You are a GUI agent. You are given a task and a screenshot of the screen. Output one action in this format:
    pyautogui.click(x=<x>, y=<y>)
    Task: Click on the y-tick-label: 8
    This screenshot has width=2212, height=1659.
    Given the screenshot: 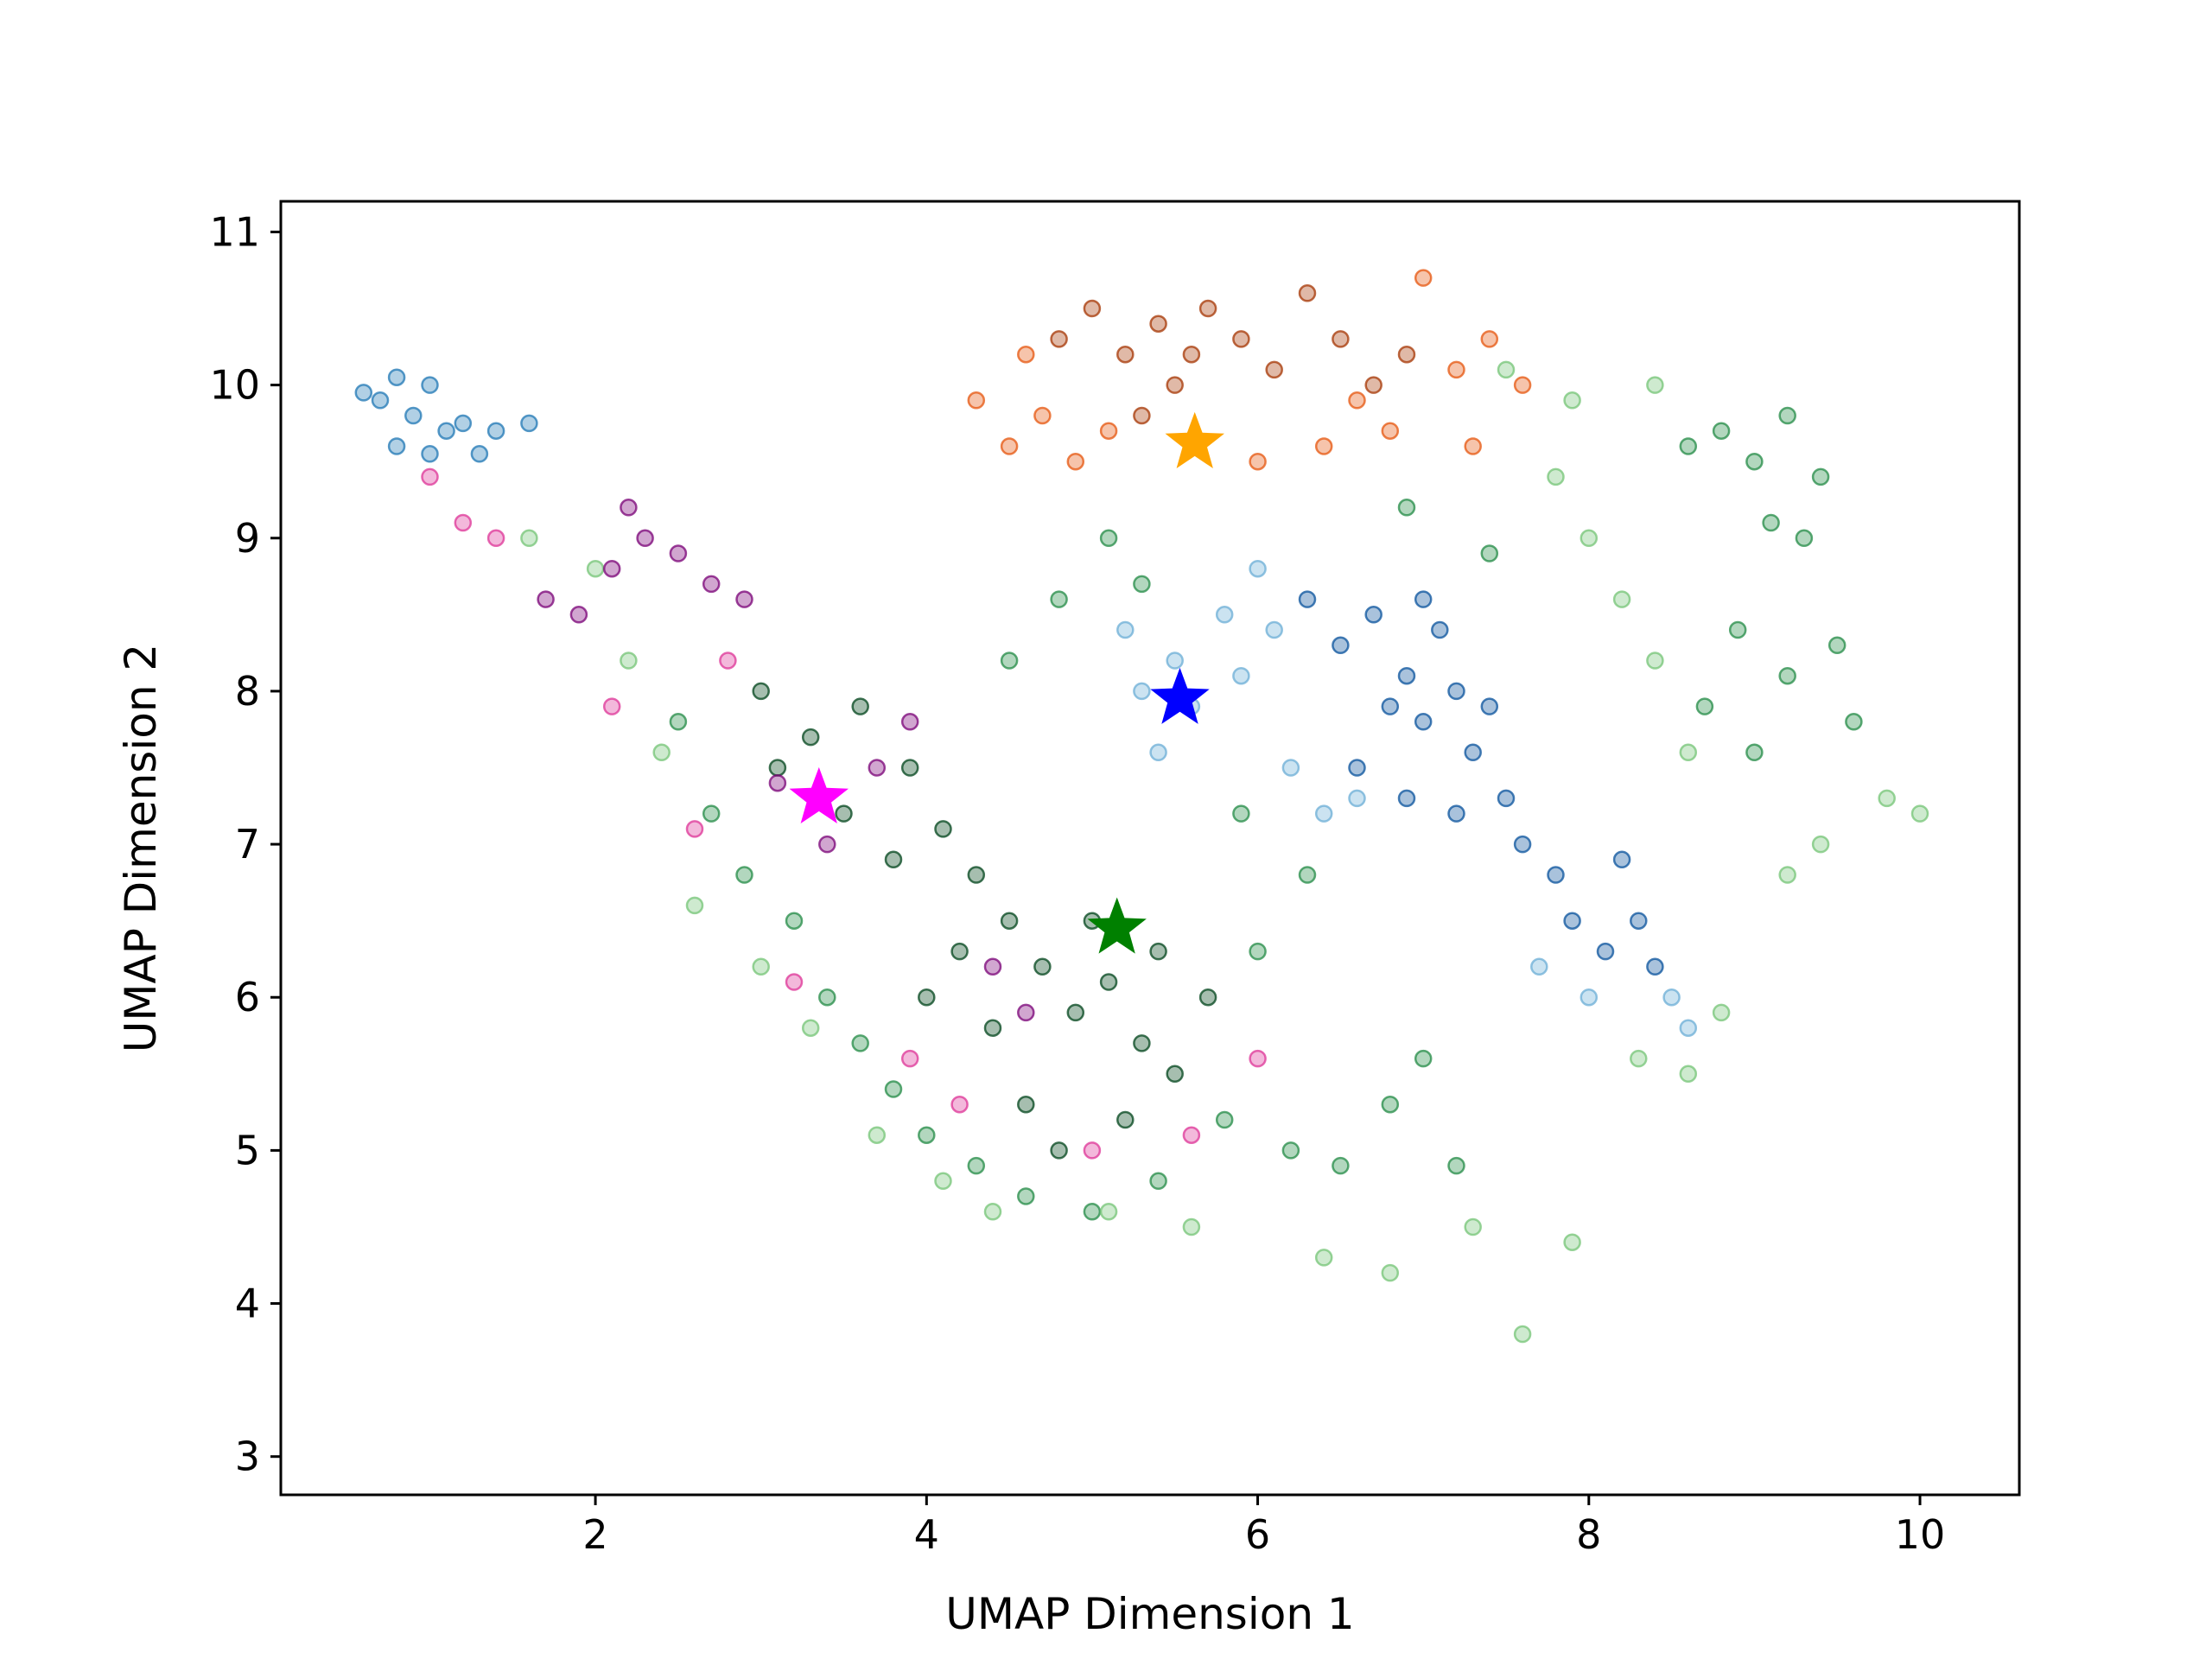 What is the action you would take?
    pyautogui.click(x=247, y=691)
    